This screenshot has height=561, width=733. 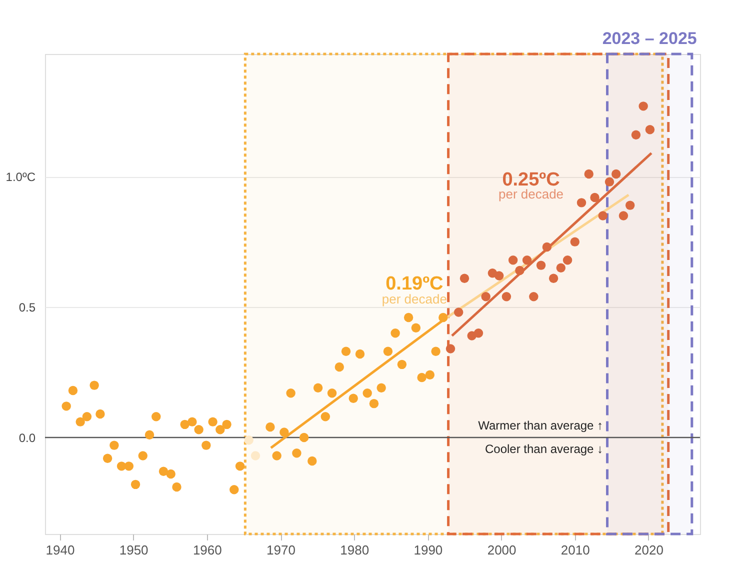 What do you see at coordinates (27, 307) in the screenshot?
I see `y-tick-label: 0.5` at bounding box center [27, 307].